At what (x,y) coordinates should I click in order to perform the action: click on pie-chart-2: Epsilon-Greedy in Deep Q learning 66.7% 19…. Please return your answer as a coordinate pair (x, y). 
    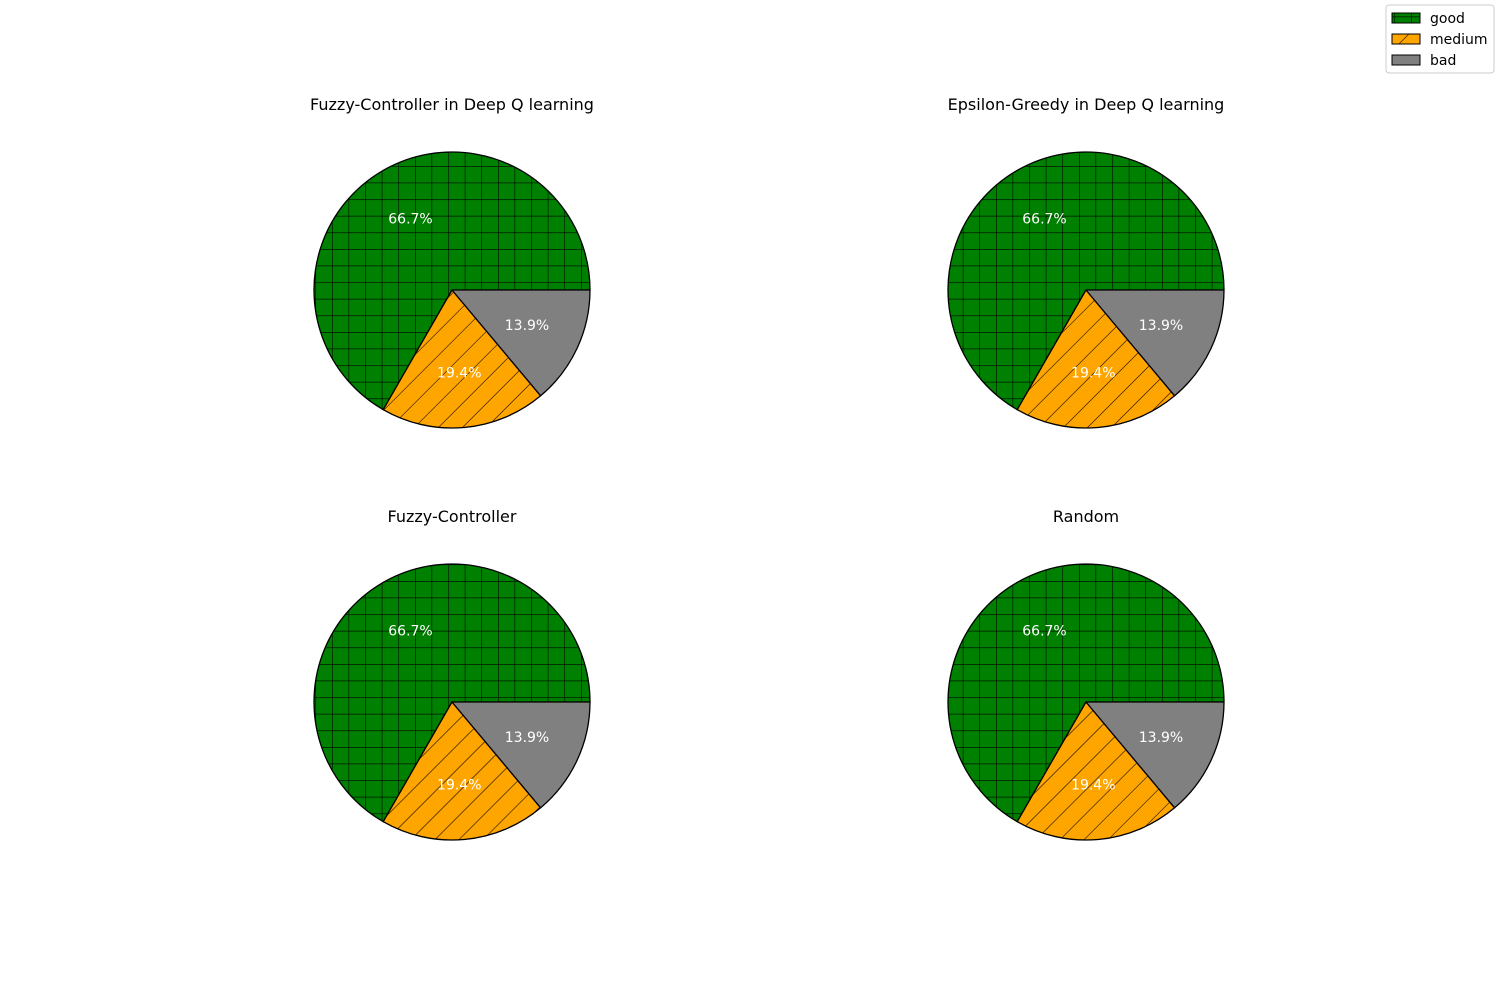
    Looking at the image, I should click on (1086, 262).